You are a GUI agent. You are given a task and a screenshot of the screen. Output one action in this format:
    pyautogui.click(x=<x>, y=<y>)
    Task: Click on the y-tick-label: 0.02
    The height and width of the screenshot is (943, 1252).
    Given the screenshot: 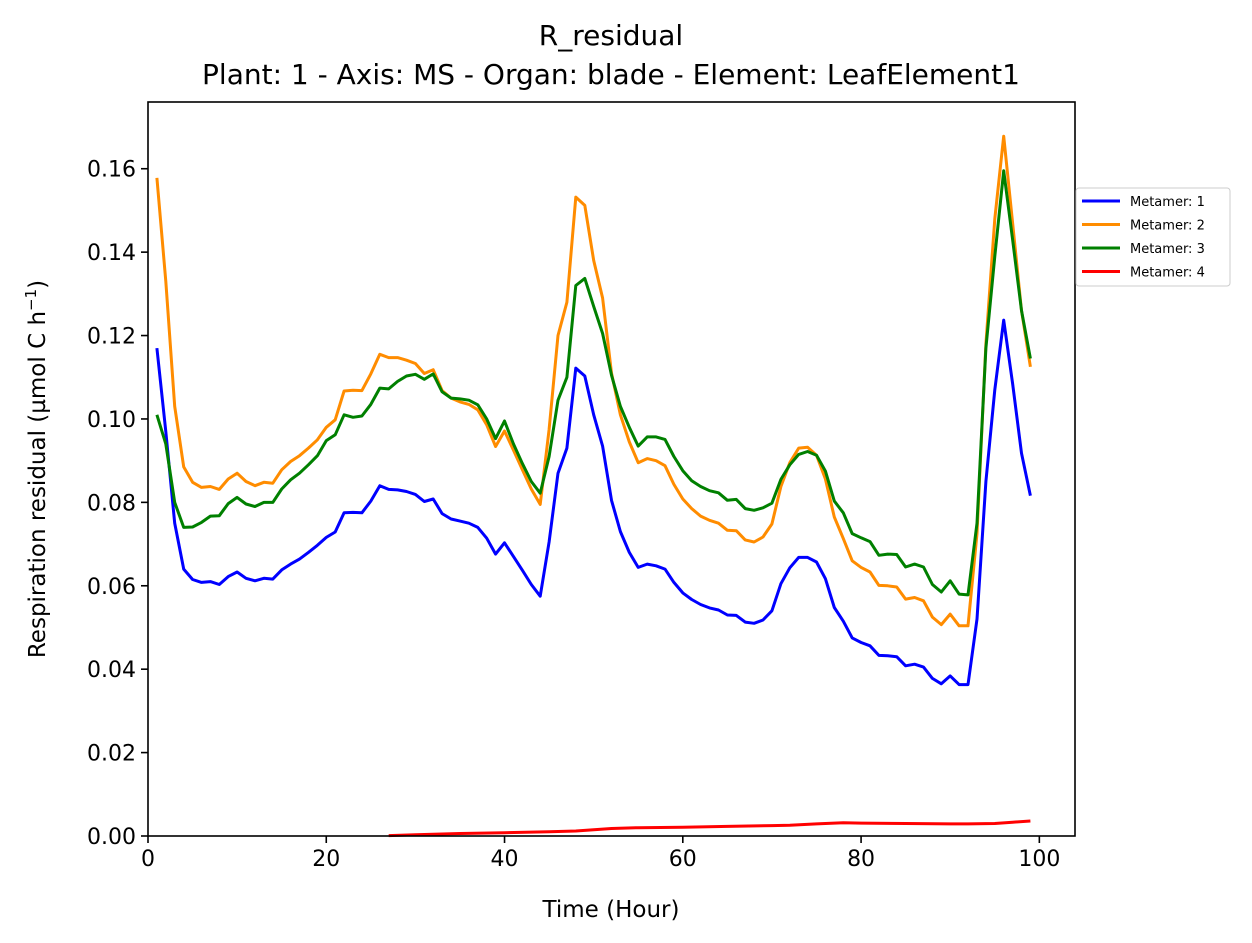 What is the action you would take?
    pyautogui.click(x=111, y=754)
    